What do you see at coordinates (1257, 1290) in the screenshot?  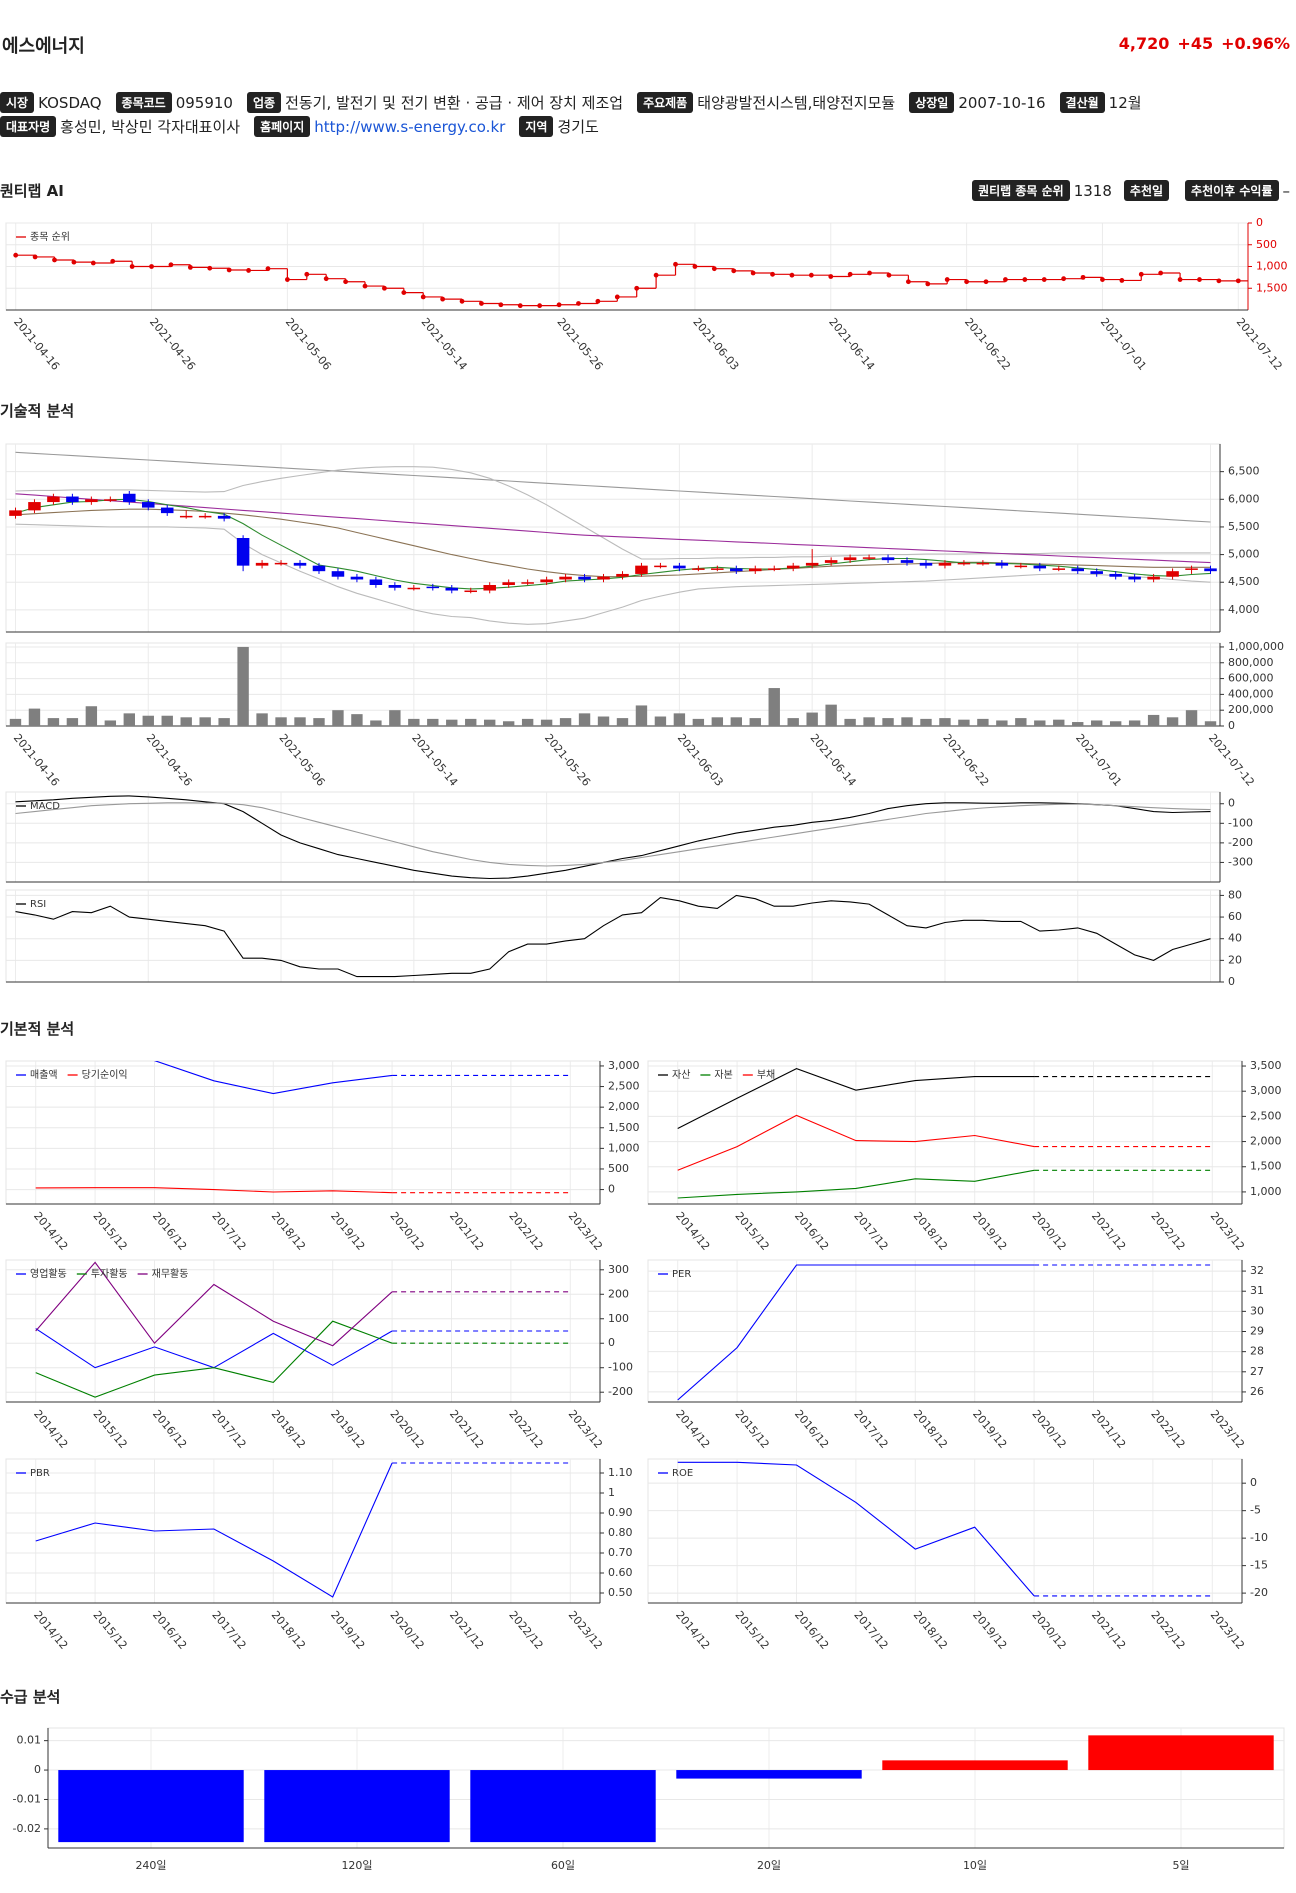 I see `y-tick-label: 31` at bounding box center [1257, 1290].